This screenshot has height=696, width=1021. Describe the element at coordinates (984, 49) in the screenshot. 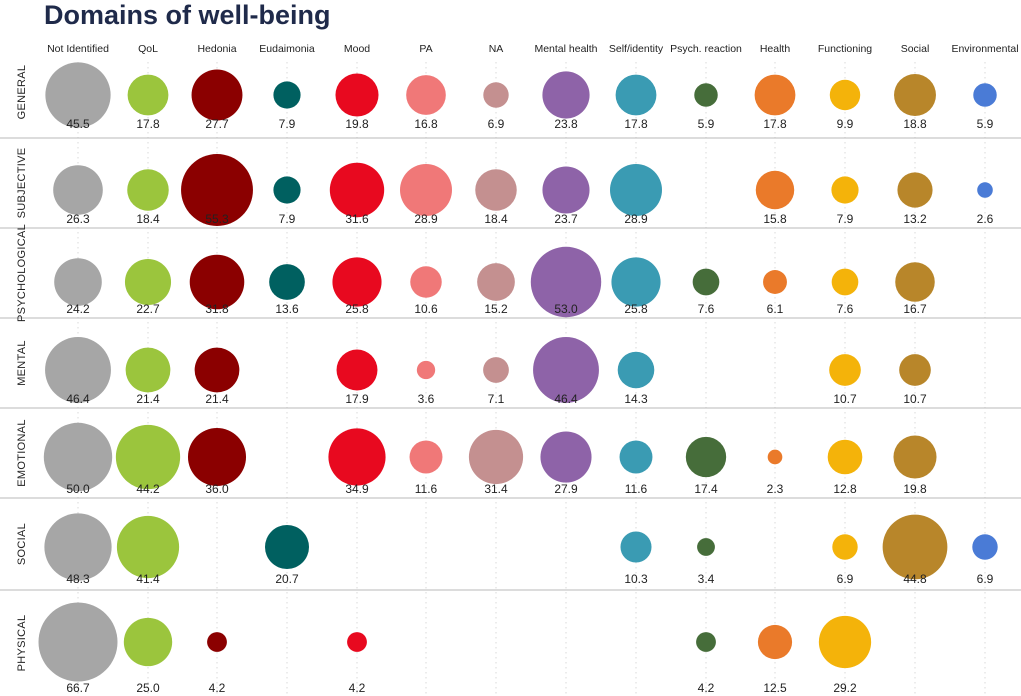

I see `column-header: Environmental` at that location.